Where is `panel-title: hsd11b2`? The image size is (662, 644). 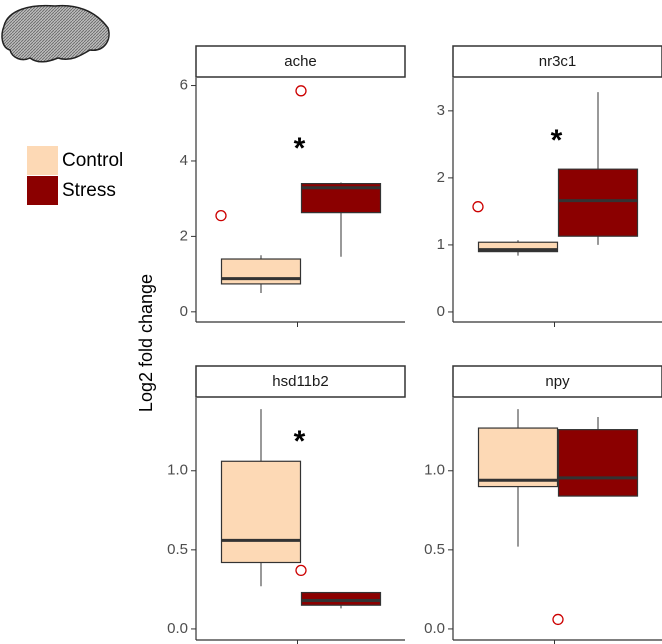 panel-title: hsd11b2 is located at coordinates (300, 381).